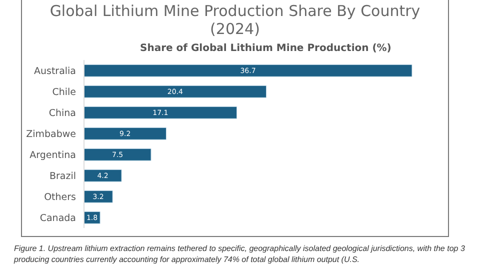 The width and height of the screenshot is (480, 270). Describe the element at coordinates (51, 134) in the screenshot. I see `y-tick-label: Zimbabwe` at that location.